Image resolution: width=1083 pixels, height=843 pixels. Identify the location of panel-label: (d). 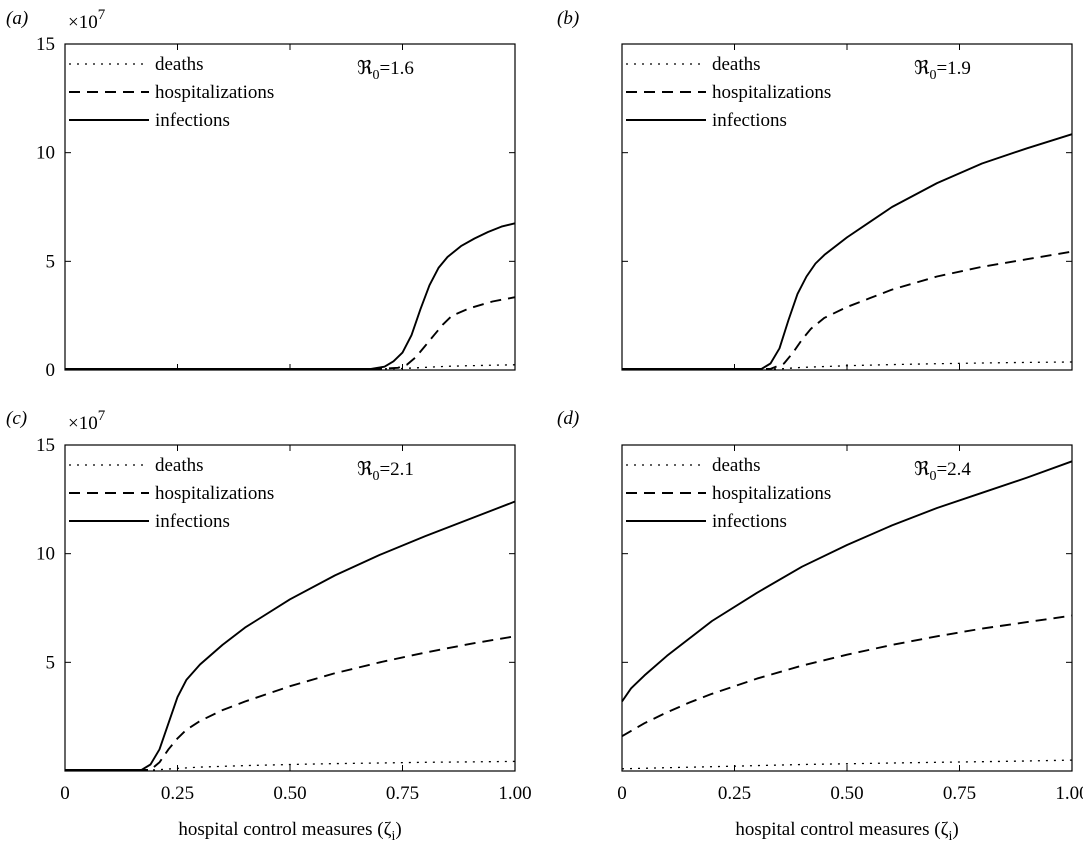
(568, 418).